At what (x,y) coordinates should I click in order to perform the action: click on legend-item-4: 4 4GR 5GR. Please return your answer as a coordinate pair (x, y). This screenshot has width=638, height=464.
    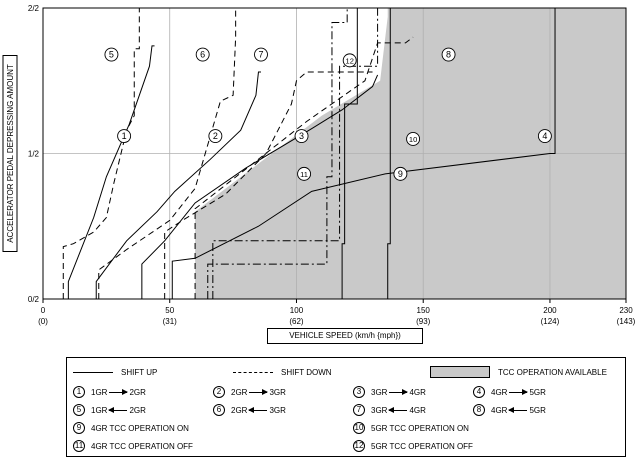
    Looking at the image, I should click on (509, 392).